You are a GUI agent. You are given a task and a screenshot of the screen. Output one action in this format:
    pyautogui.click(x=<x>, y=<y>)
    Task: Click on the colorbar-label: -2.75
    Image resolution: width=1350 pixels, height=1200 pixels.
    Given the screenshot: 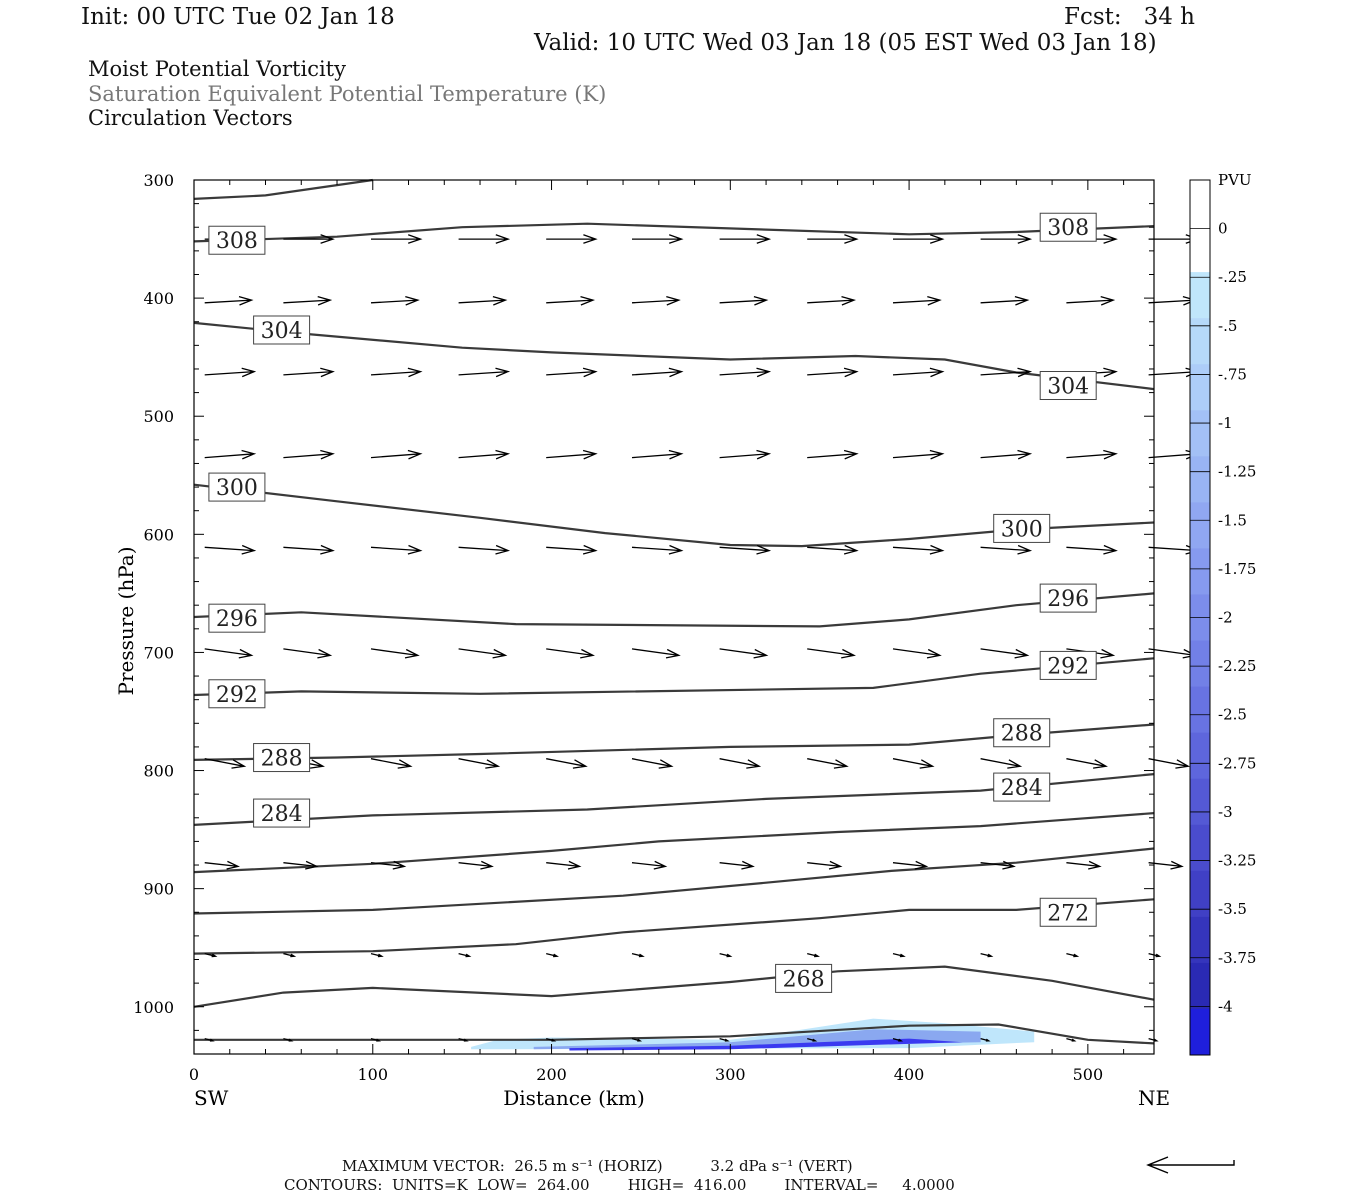 What is the action you would take?
    pyautogui.click(x=1237, y=763)
    